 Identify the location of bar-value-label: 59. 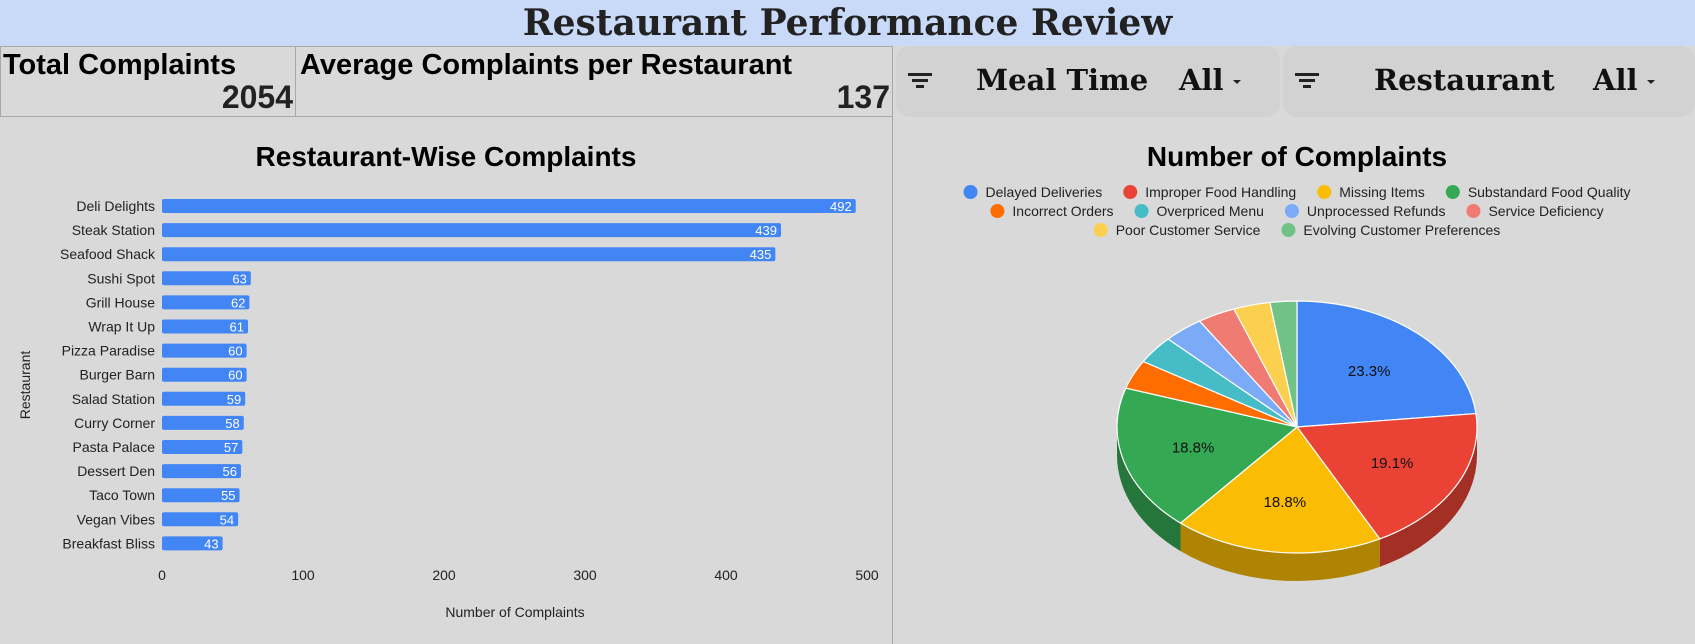
(234, 399).